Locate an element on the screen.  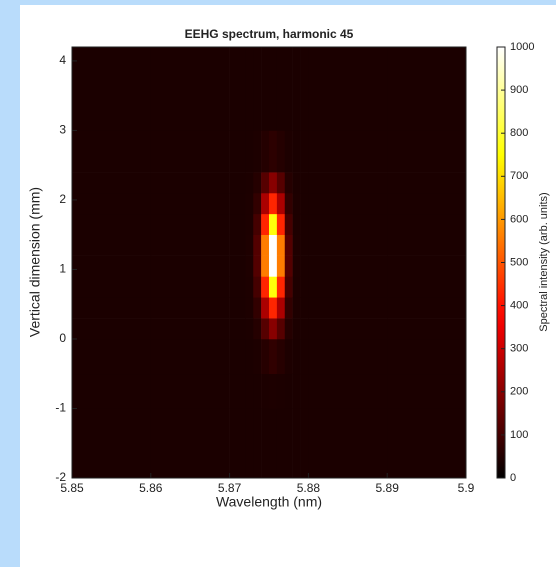
colorbar-tick-label: 500 is located at coordinates (519, 262).